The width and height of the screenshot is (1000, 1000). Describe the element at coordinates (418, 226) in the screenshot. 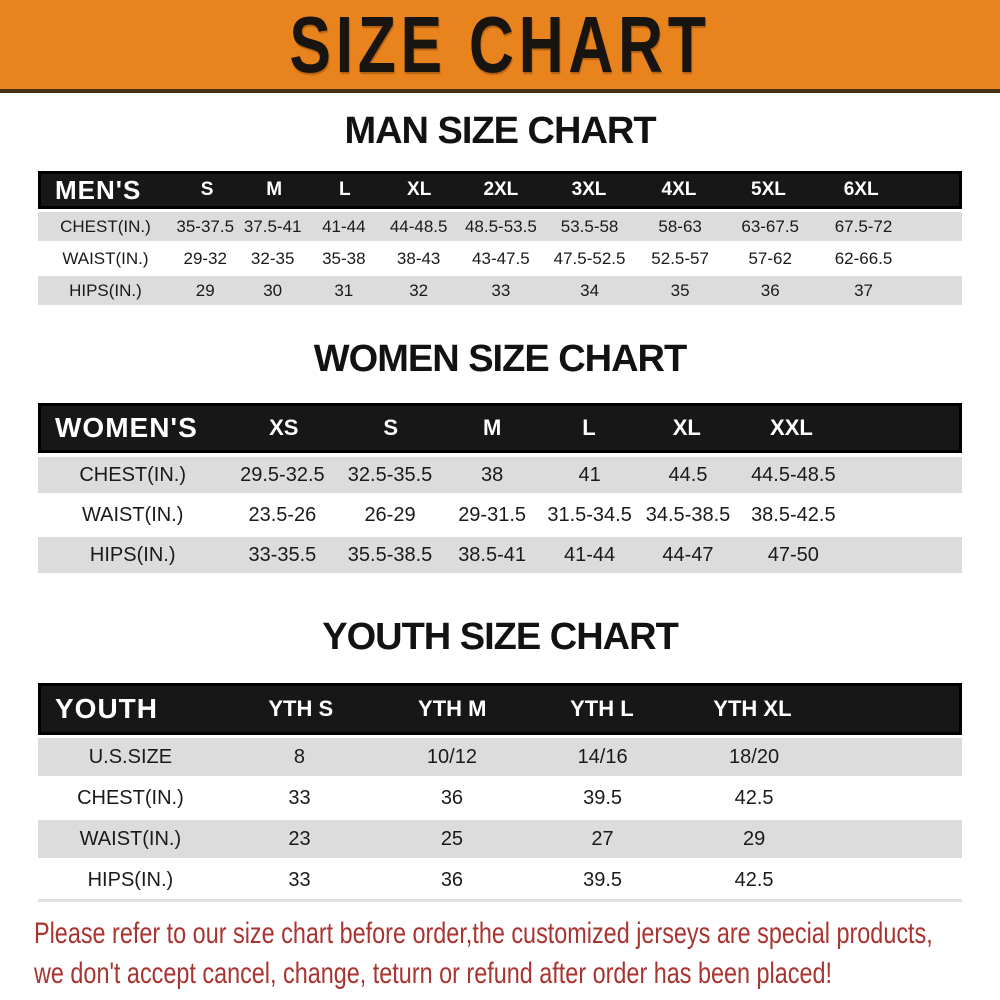

I see `size-value: 44-48.5` at that location.